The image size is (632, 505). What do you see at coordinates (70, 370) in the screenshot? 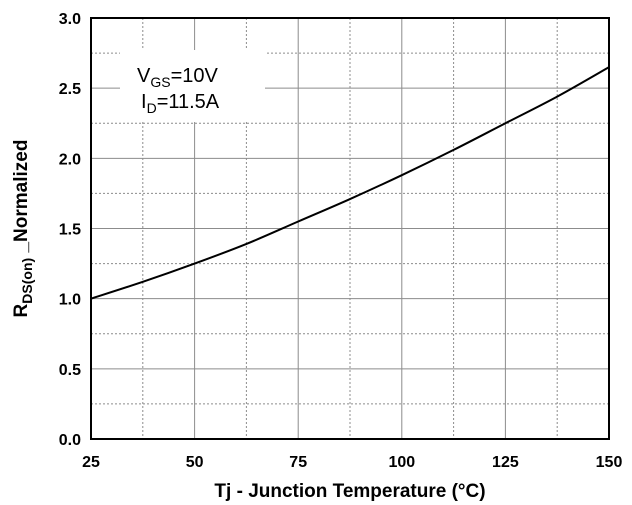
I see `y-tick-label: 0.5` at bounding box center [70, 370].